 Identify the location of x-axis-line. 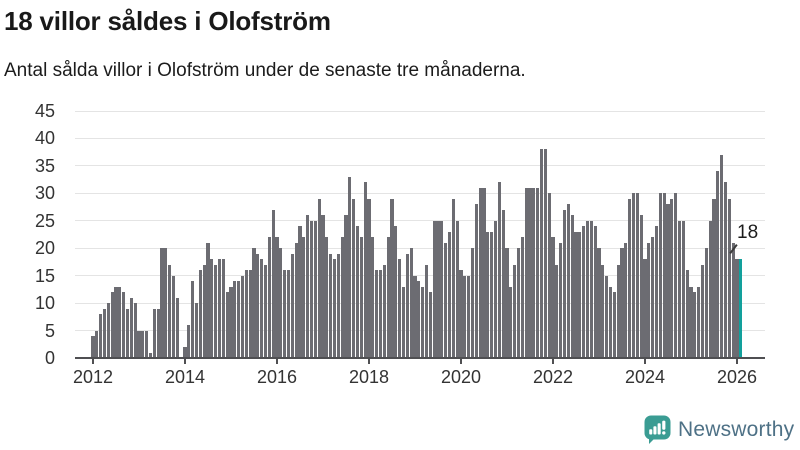
(420, 358).